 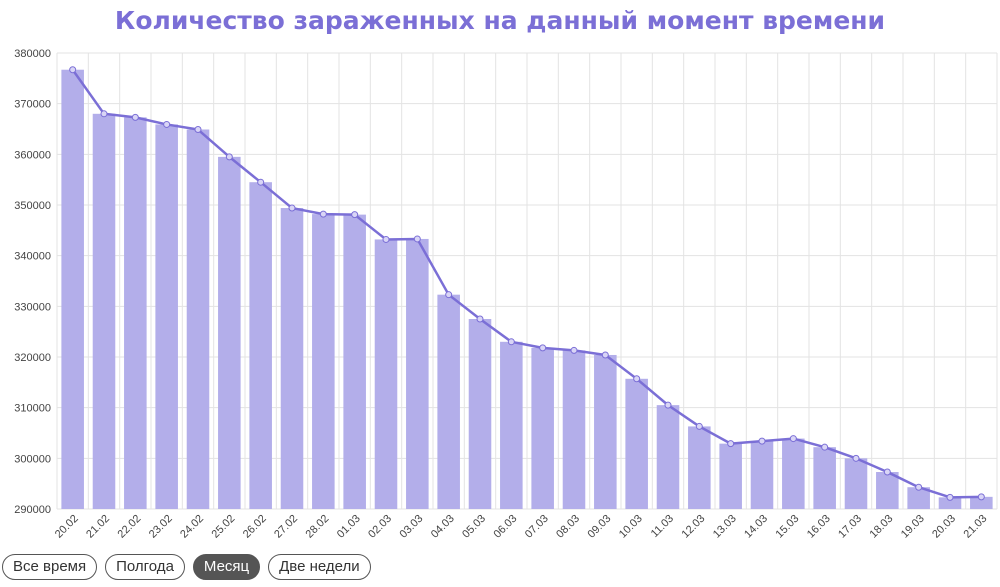 What do you see at coordinates (32, 105) in the screenshot?
I see `y-tick-label: 370000` at bounding box center [32, 105].